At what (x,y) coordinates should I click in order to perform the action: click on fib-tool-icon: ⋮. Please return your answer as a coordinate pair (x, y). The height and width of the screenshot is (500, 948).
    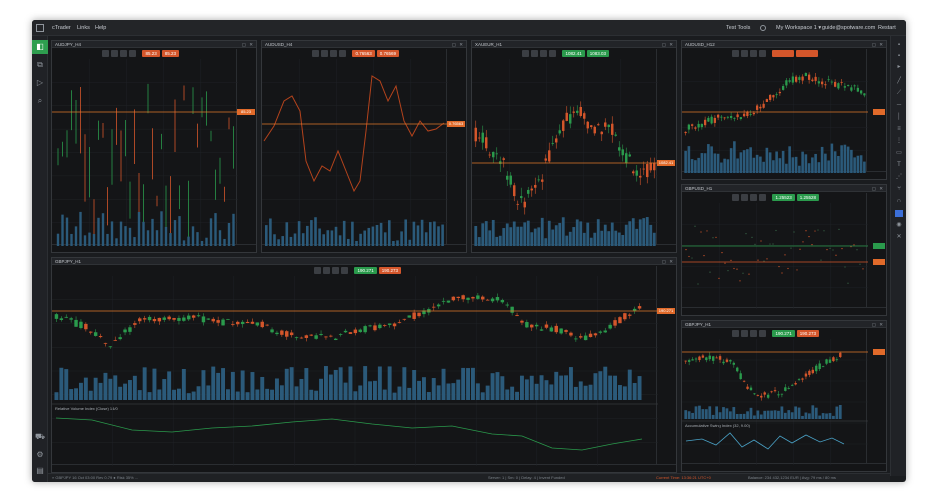
    Looking at the image, I should click on (899, 141).